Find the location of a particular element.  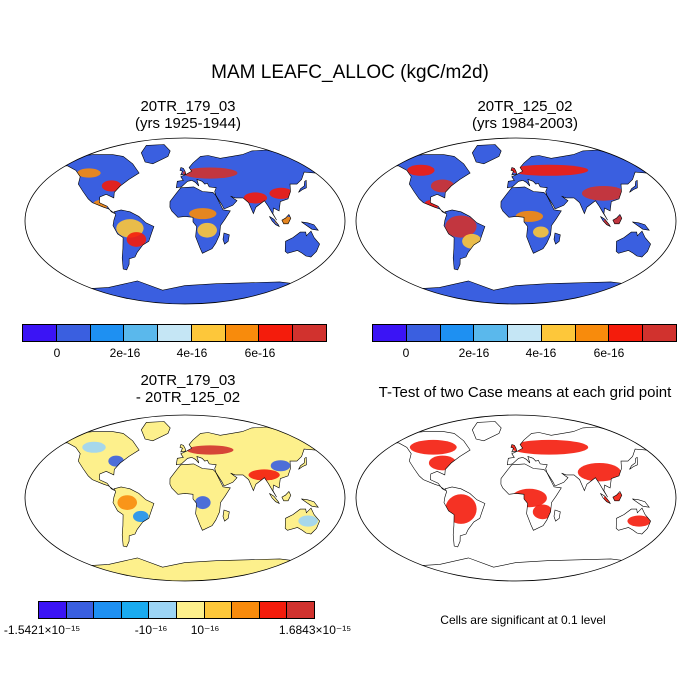

colorbar-case2-label: 4e-16 is located at coordinates (541, 353).